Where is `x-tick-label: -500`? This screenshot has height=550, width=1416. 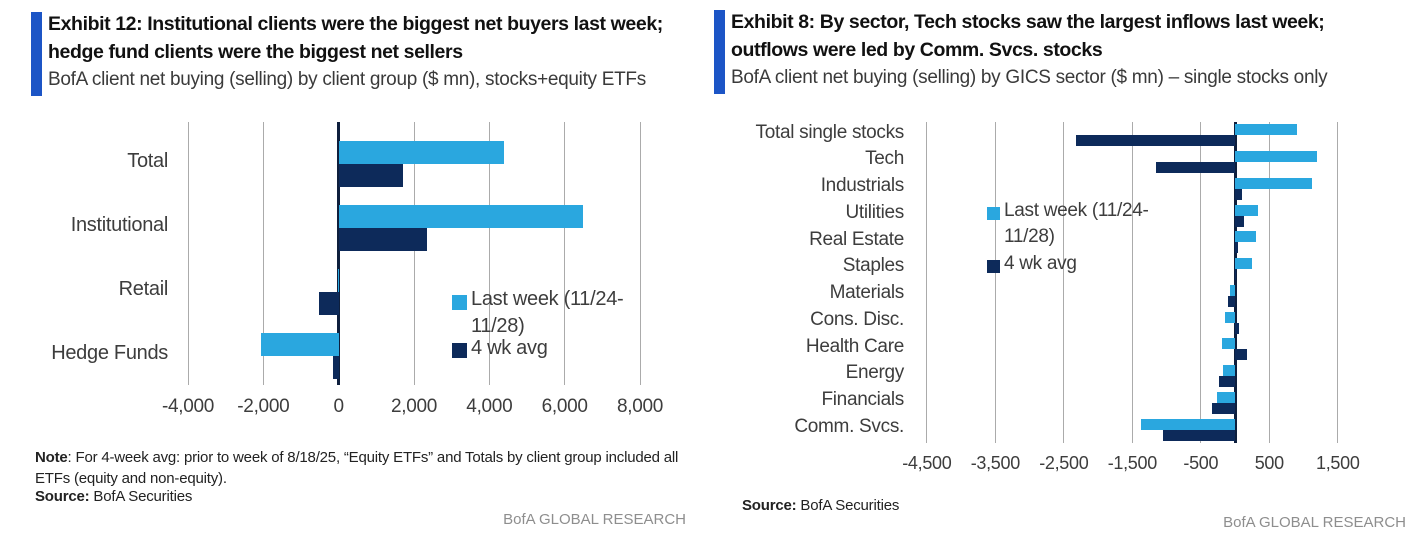
x-tick-label: -500 is located at coordinates (1201, 463).